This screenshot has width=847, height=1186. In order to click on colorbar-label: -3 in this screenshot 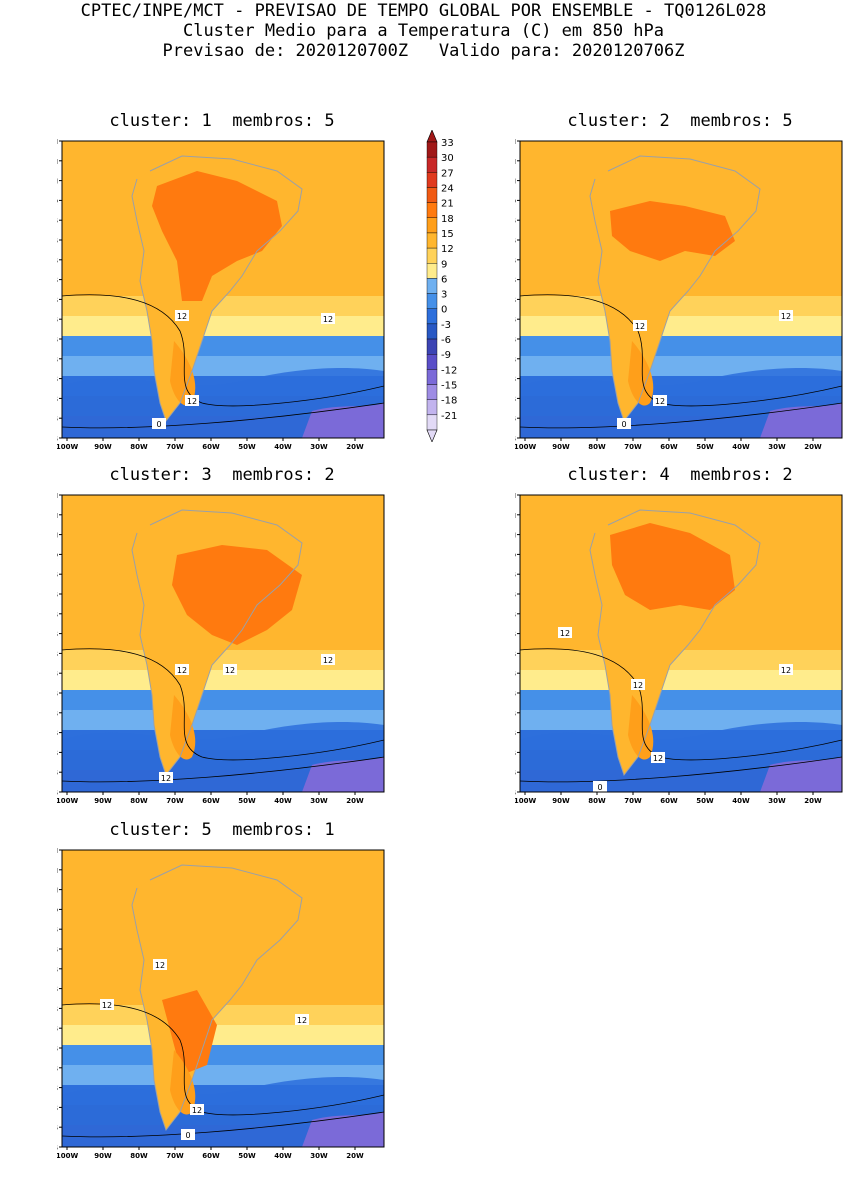, I will do `click(446, 325)`.